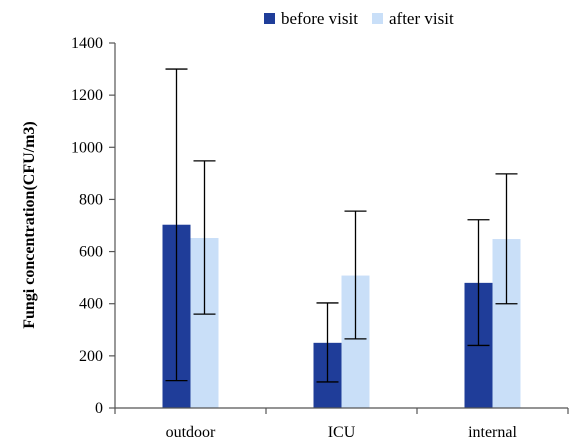  I want to click on y-tick-label-200: 200, so click(91, 356).